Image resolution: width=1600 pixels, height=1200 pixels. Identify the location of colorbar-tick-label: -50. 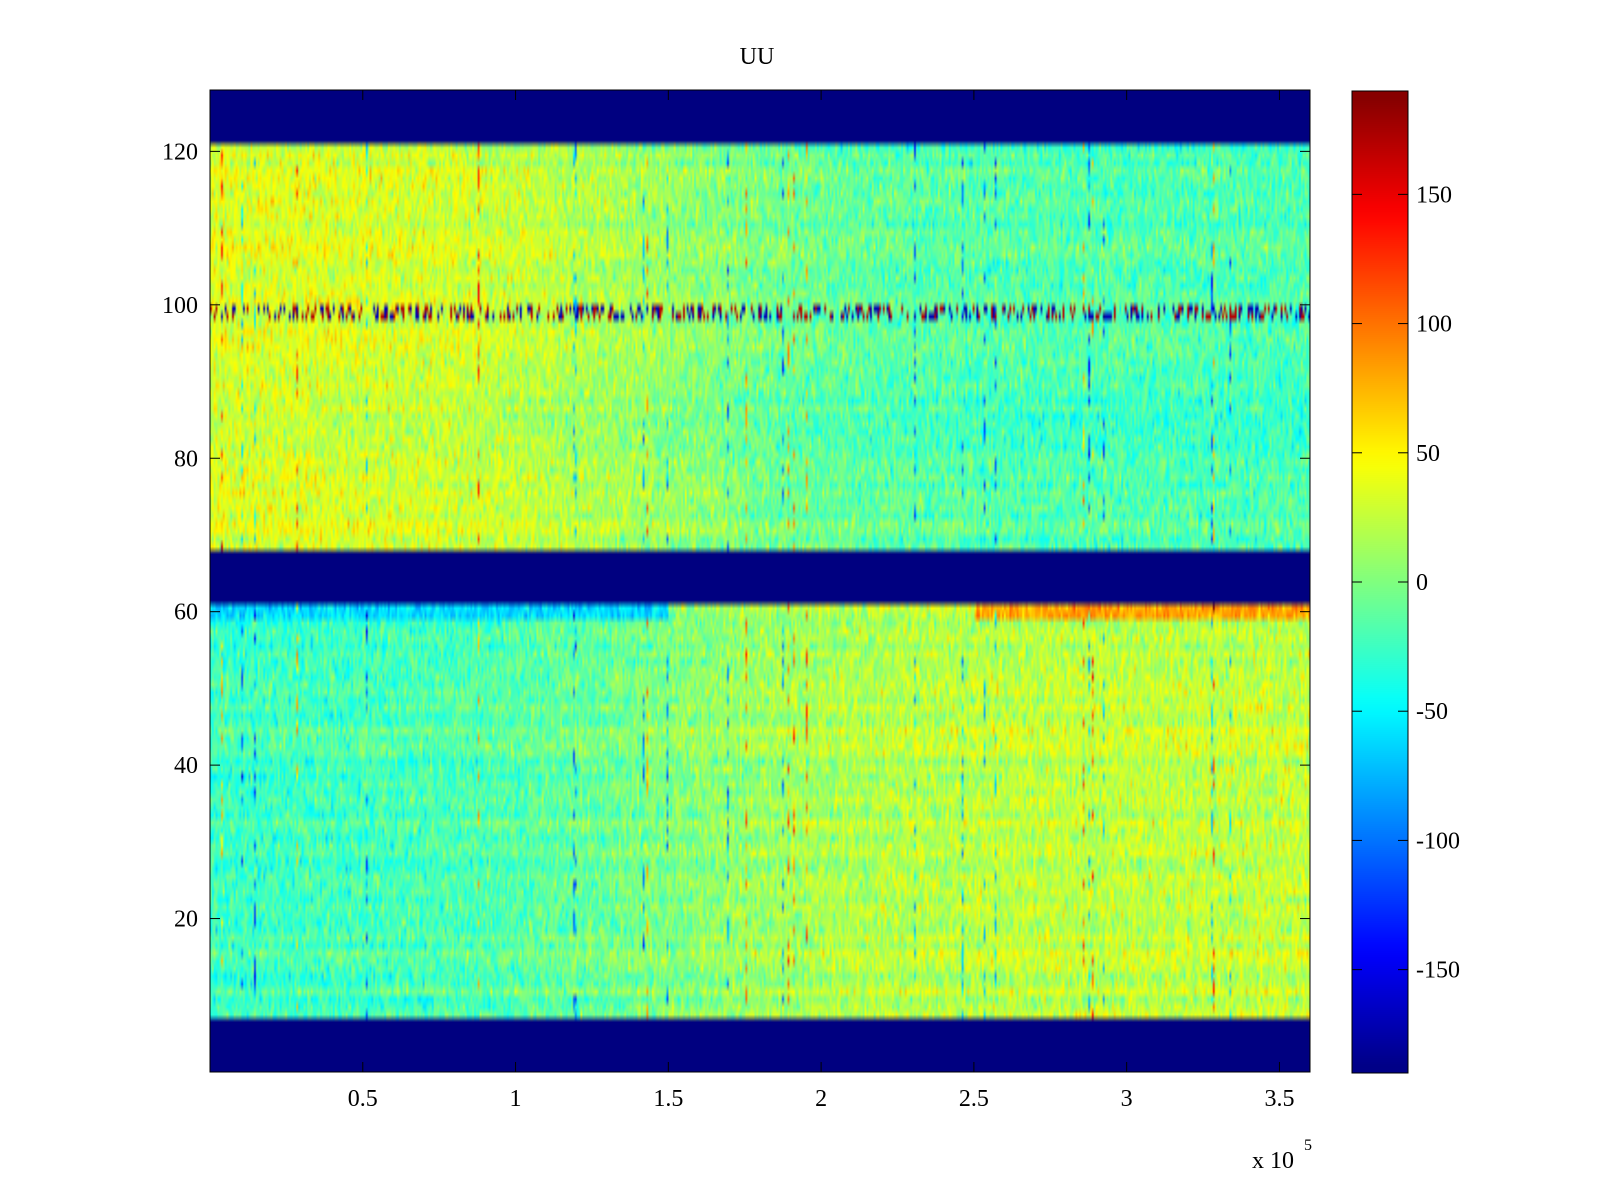
(1432, 712).